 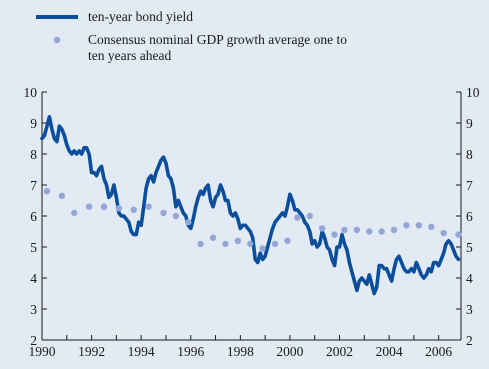 What do you see at coordinates (190, 351) in the screenshot?
I see `x-tick-label: 1996` at bounding box center [190, 351].